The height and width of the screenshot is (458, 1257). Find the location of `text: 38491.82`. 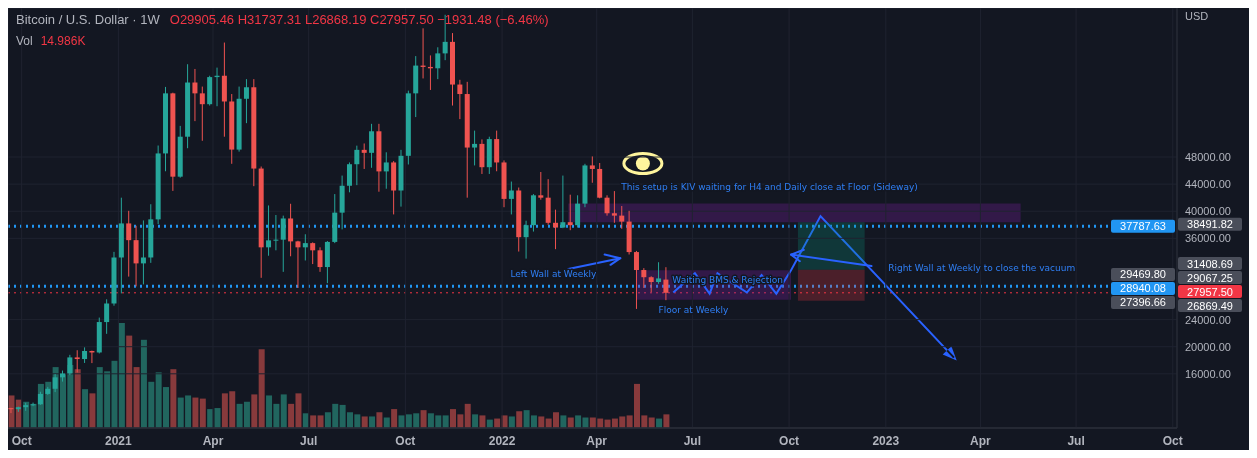

text: 38491.82 is located at coordinates (1210, 224).